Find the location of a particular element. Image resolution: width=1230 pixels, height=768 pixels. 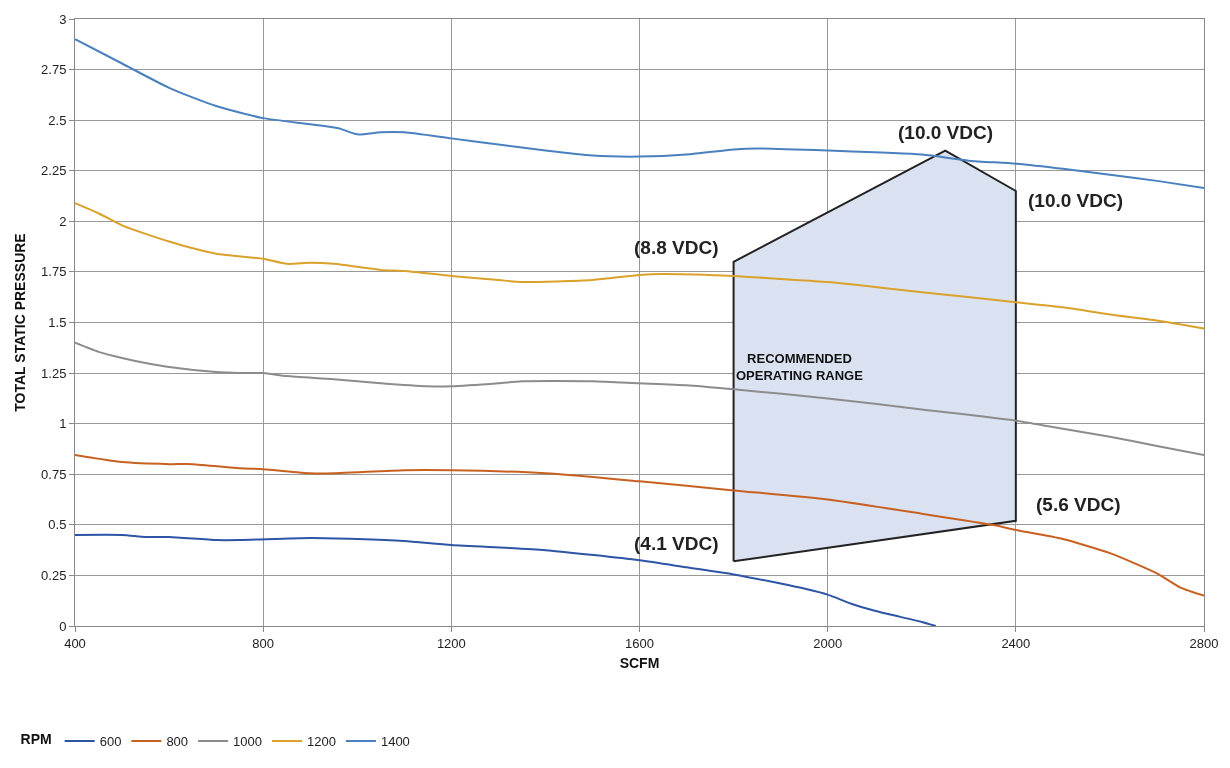

legend-label: 800 is located at coordinates (177, 742).